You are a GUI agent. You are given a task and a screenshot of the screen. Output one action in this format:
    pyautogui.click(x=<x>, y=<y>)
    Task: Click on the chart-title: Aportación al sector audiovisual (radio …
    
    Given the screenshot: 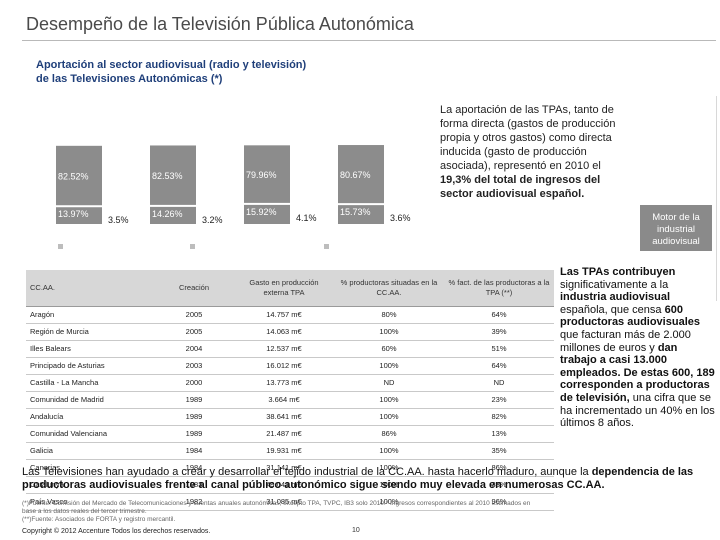 What is the action you would take?
    pyautogui.click(x=216, y=72)
    